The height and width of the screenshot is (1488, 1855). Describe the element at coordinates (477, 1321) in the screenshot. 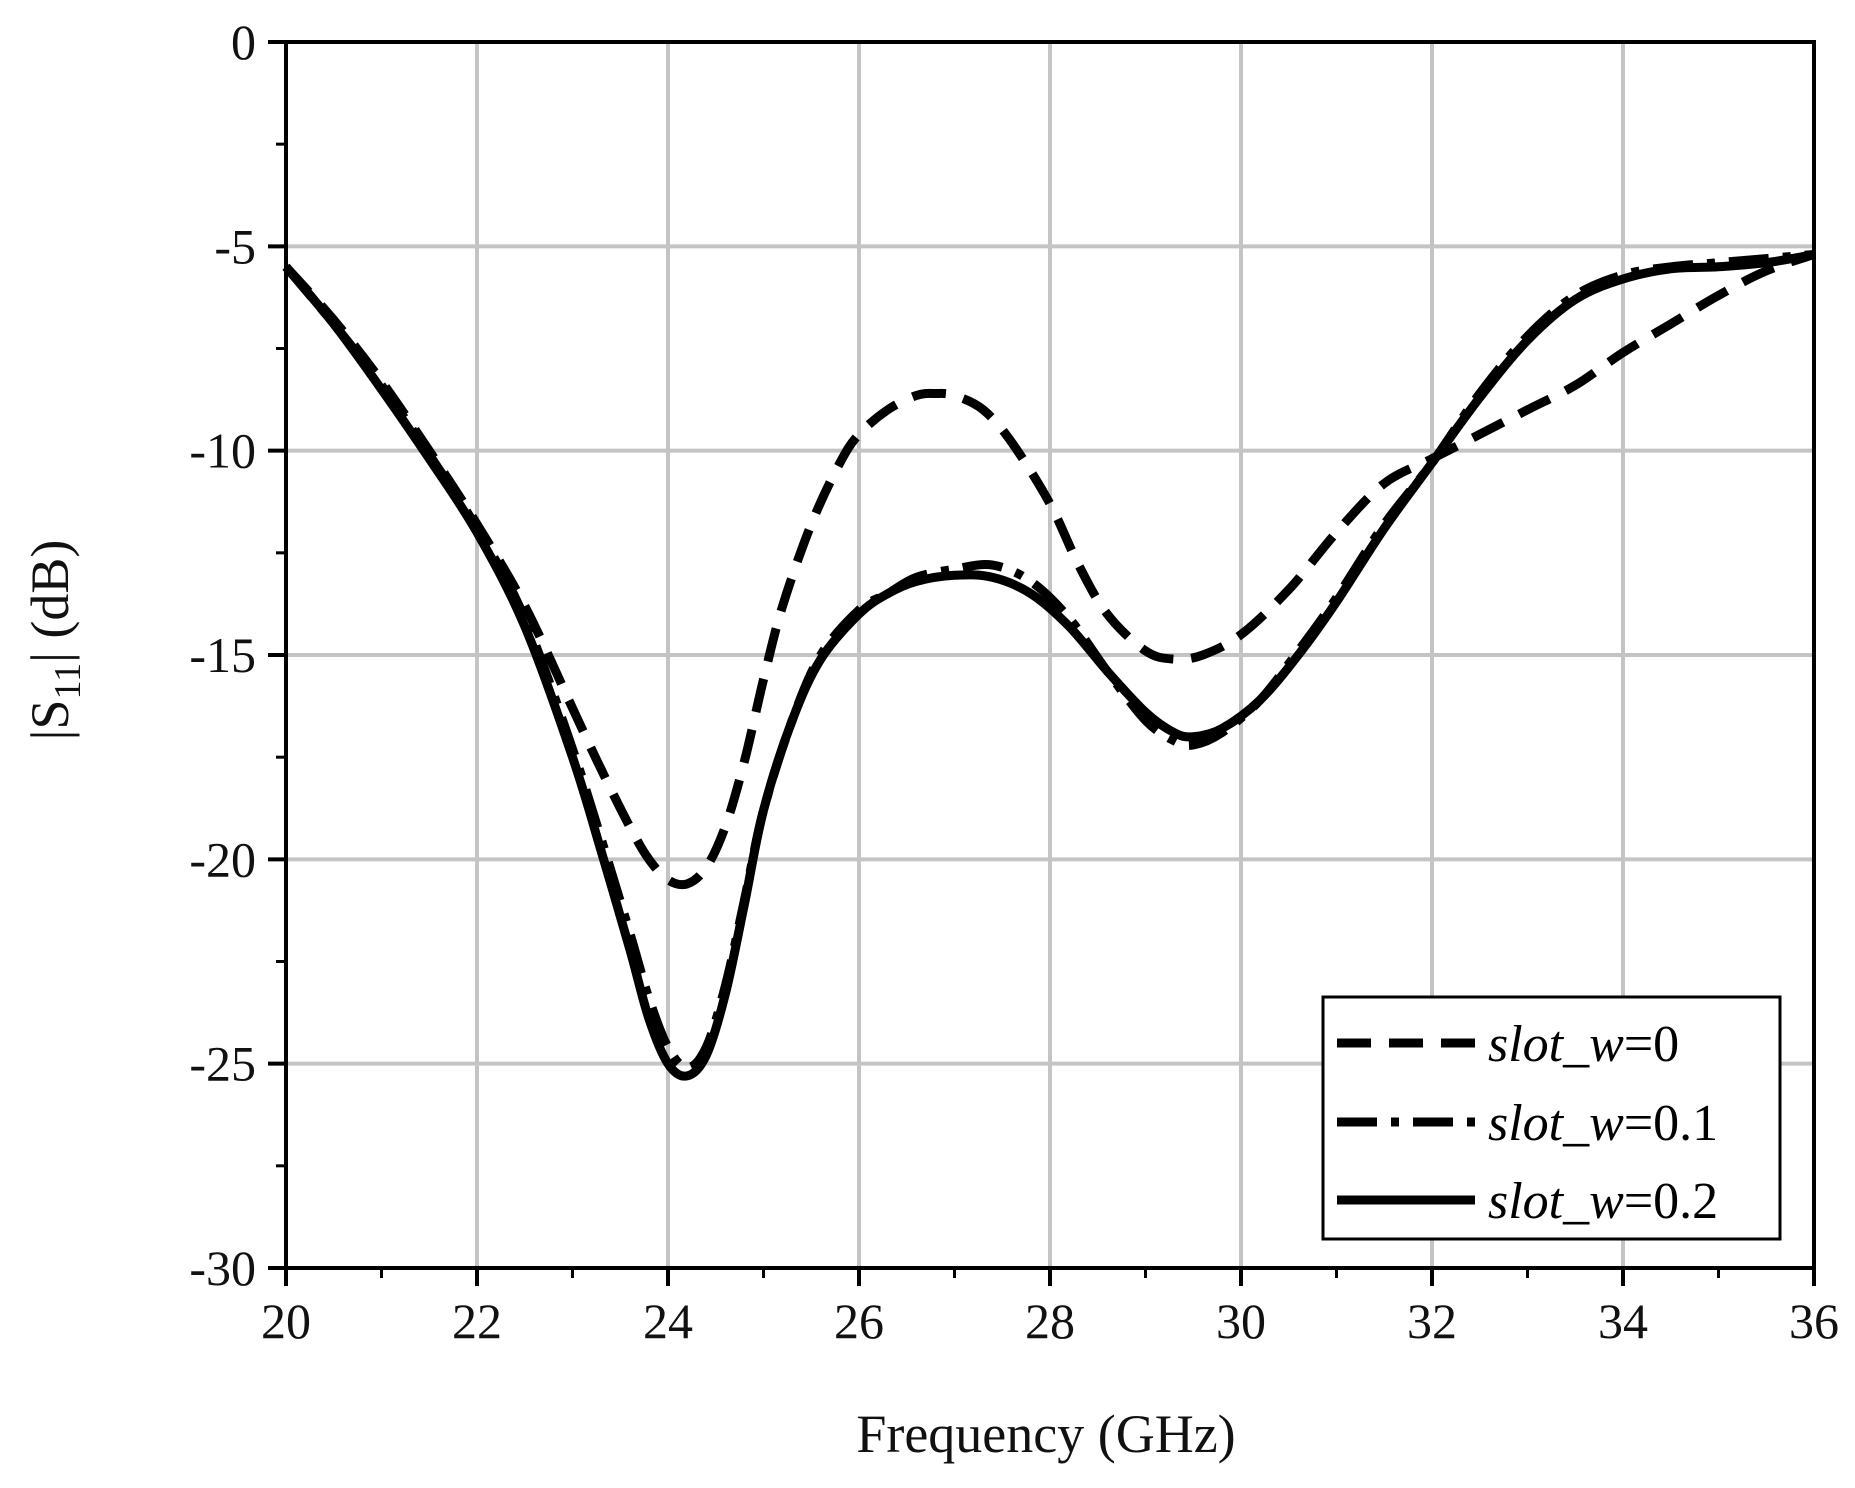

I see `x-tick-label: 22` at that location.